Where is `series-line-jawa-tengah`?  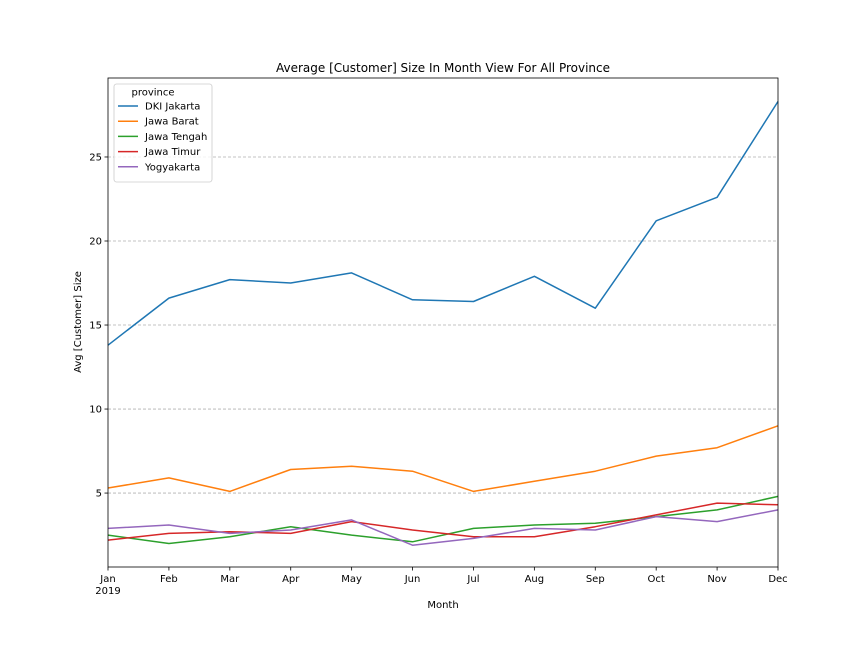
series-line-jawa-tengah is located at coordinates (443, 520).